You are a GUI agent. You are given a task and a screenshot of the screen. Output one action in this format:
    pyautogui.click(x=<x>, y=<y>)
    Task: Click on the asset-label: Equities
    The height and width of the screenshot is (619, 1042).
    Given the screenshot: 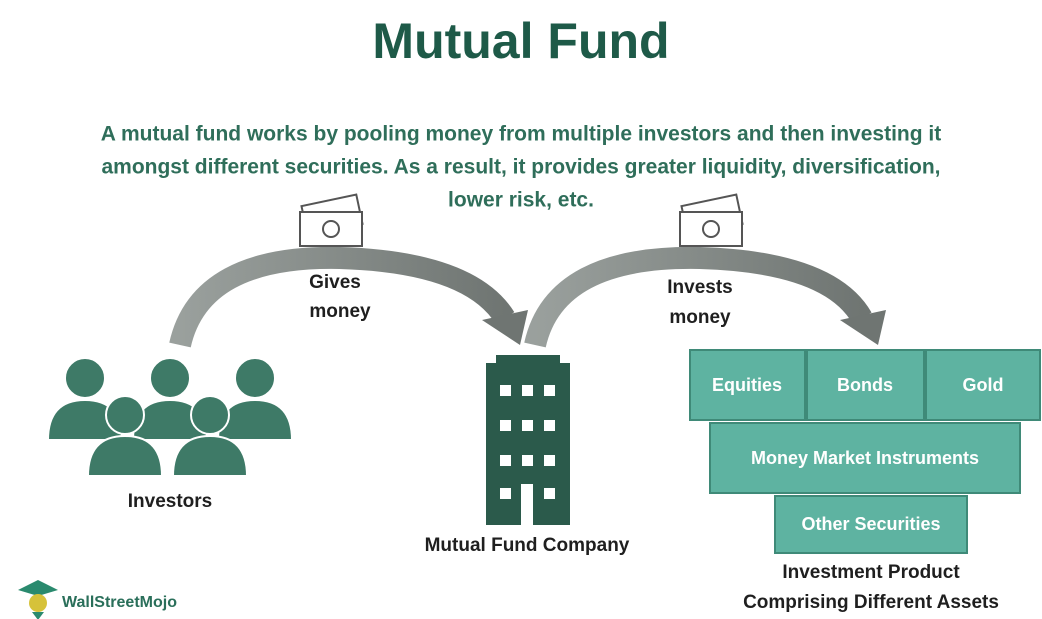 What is the action you would take?
    pyautogui.click(x=747, y=385)
    